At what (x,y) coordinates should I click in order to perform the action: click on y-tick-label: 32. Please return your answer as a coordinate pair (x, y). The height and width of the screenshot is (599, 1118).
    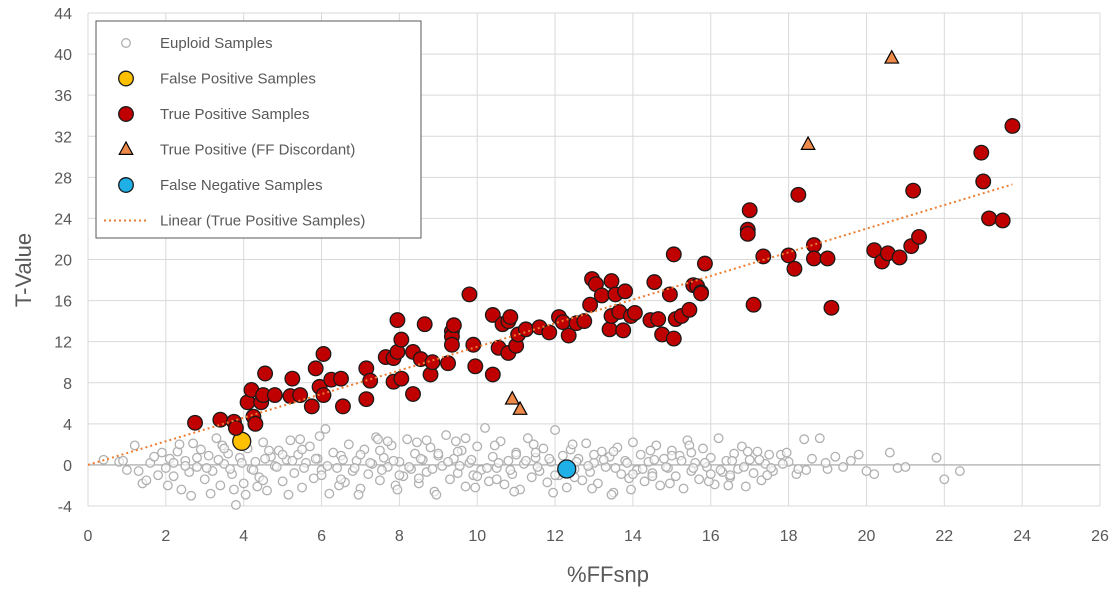
    Looking at the image, I should click on (63, 137).